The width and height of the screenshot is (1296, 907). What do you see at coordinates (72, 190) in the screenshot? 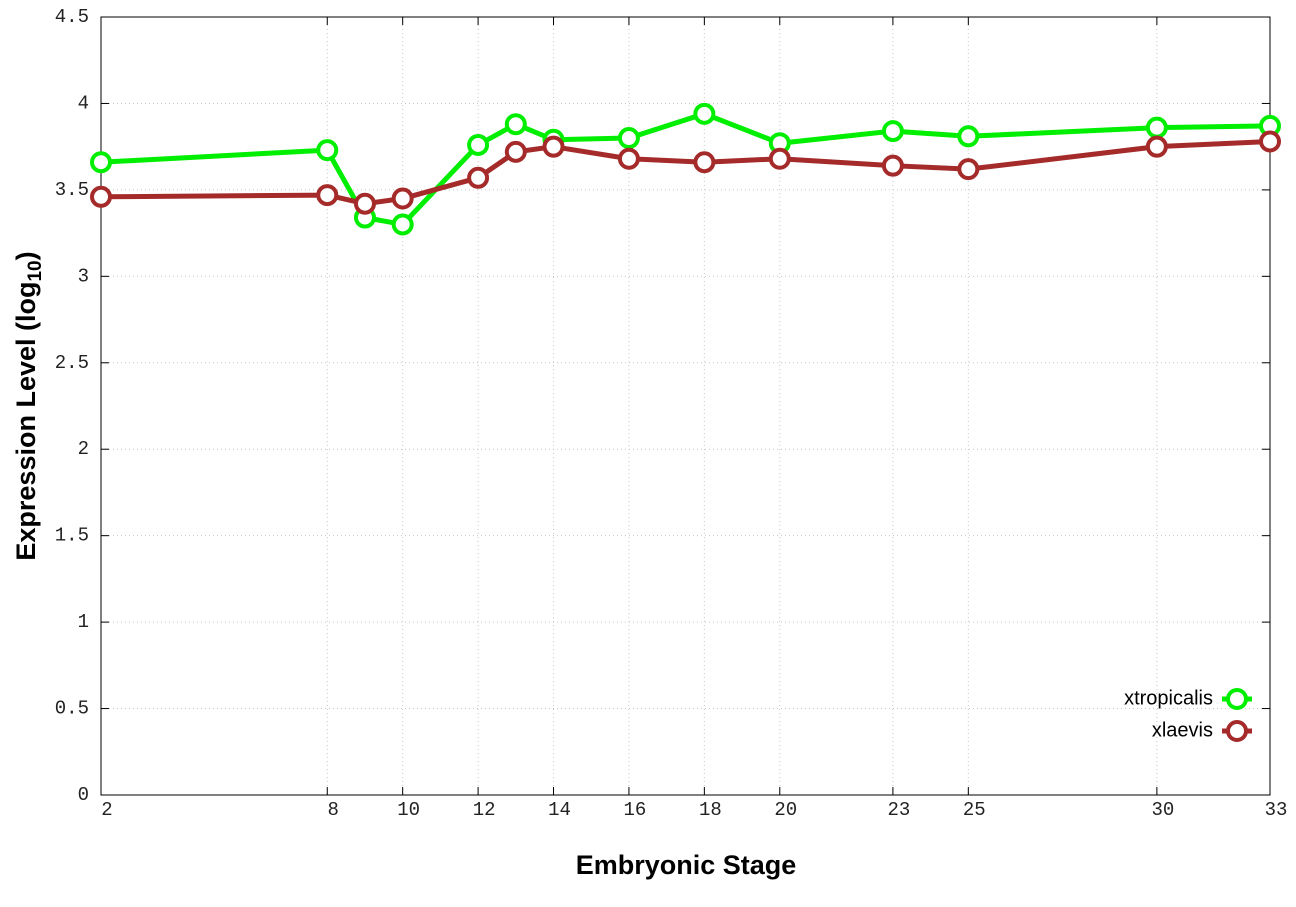
I see `y-tick-label: 3.5` at bounding box center [72, 190].